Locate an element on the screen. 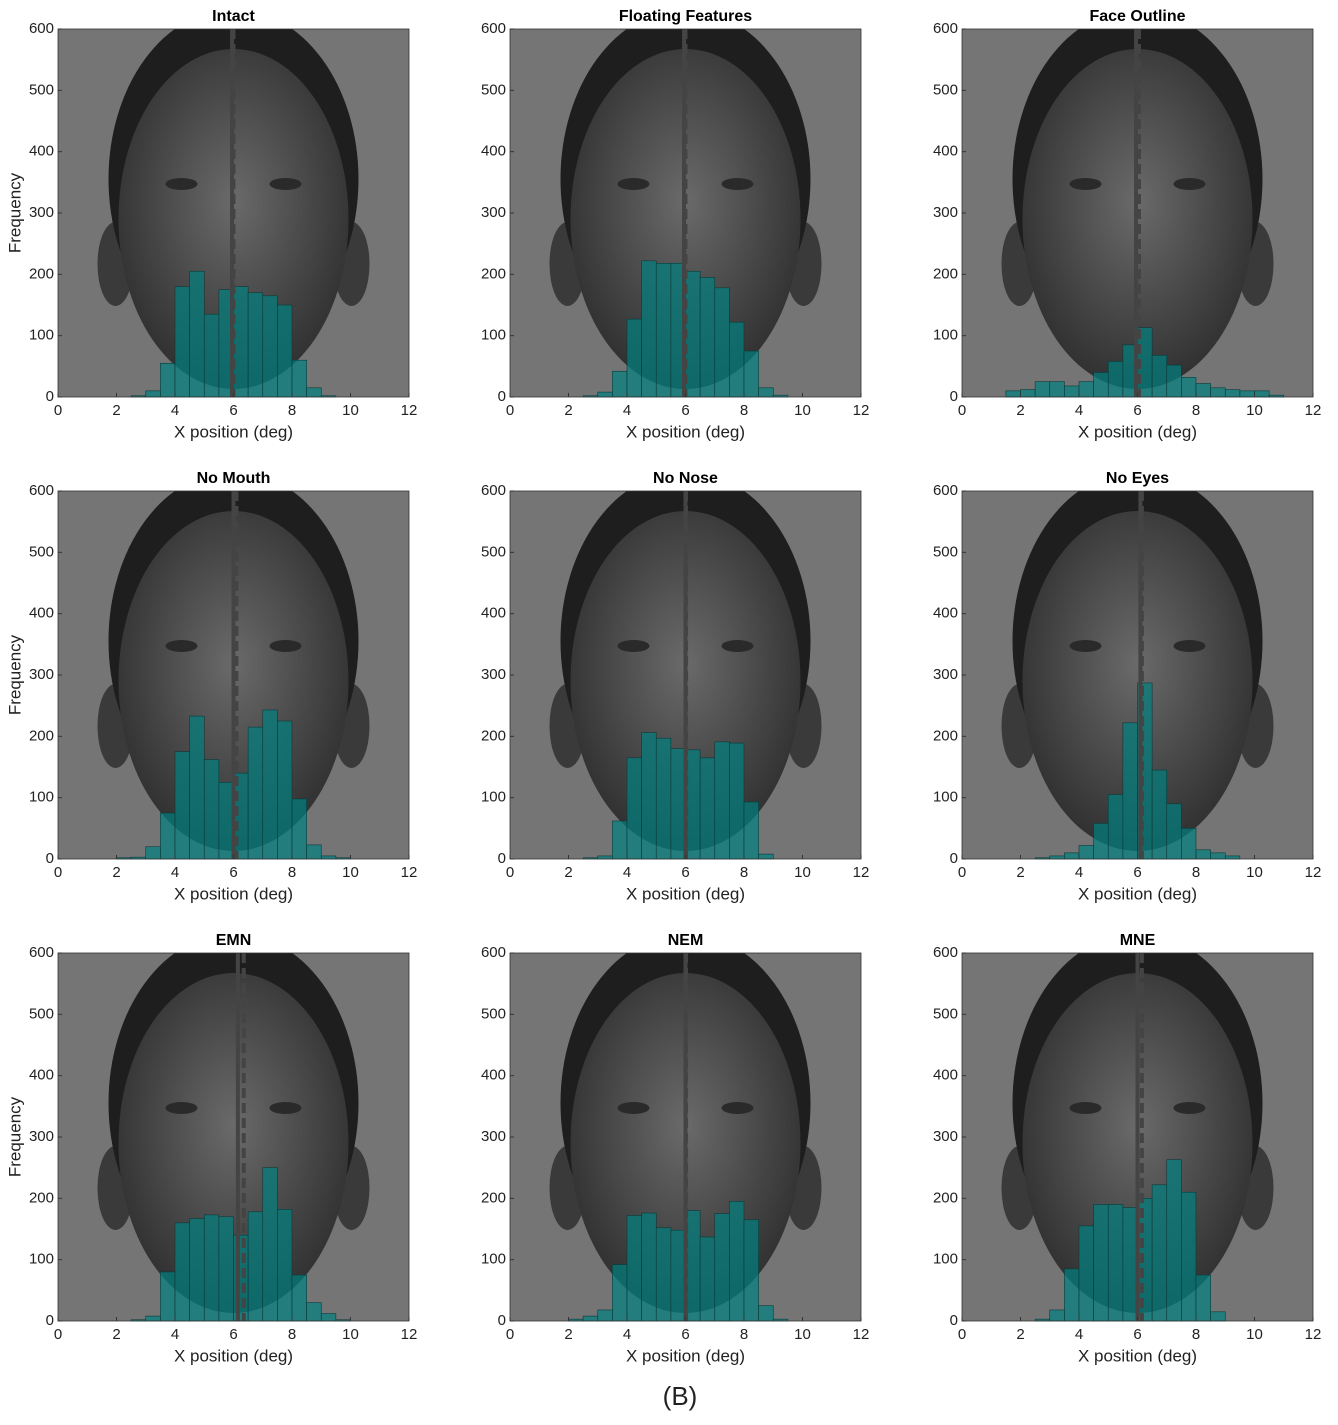 Image resolution: width=1338 pixels, height=1425 pixels. x-axis-label: X position (deg) is located at coordinates (1137, 431).